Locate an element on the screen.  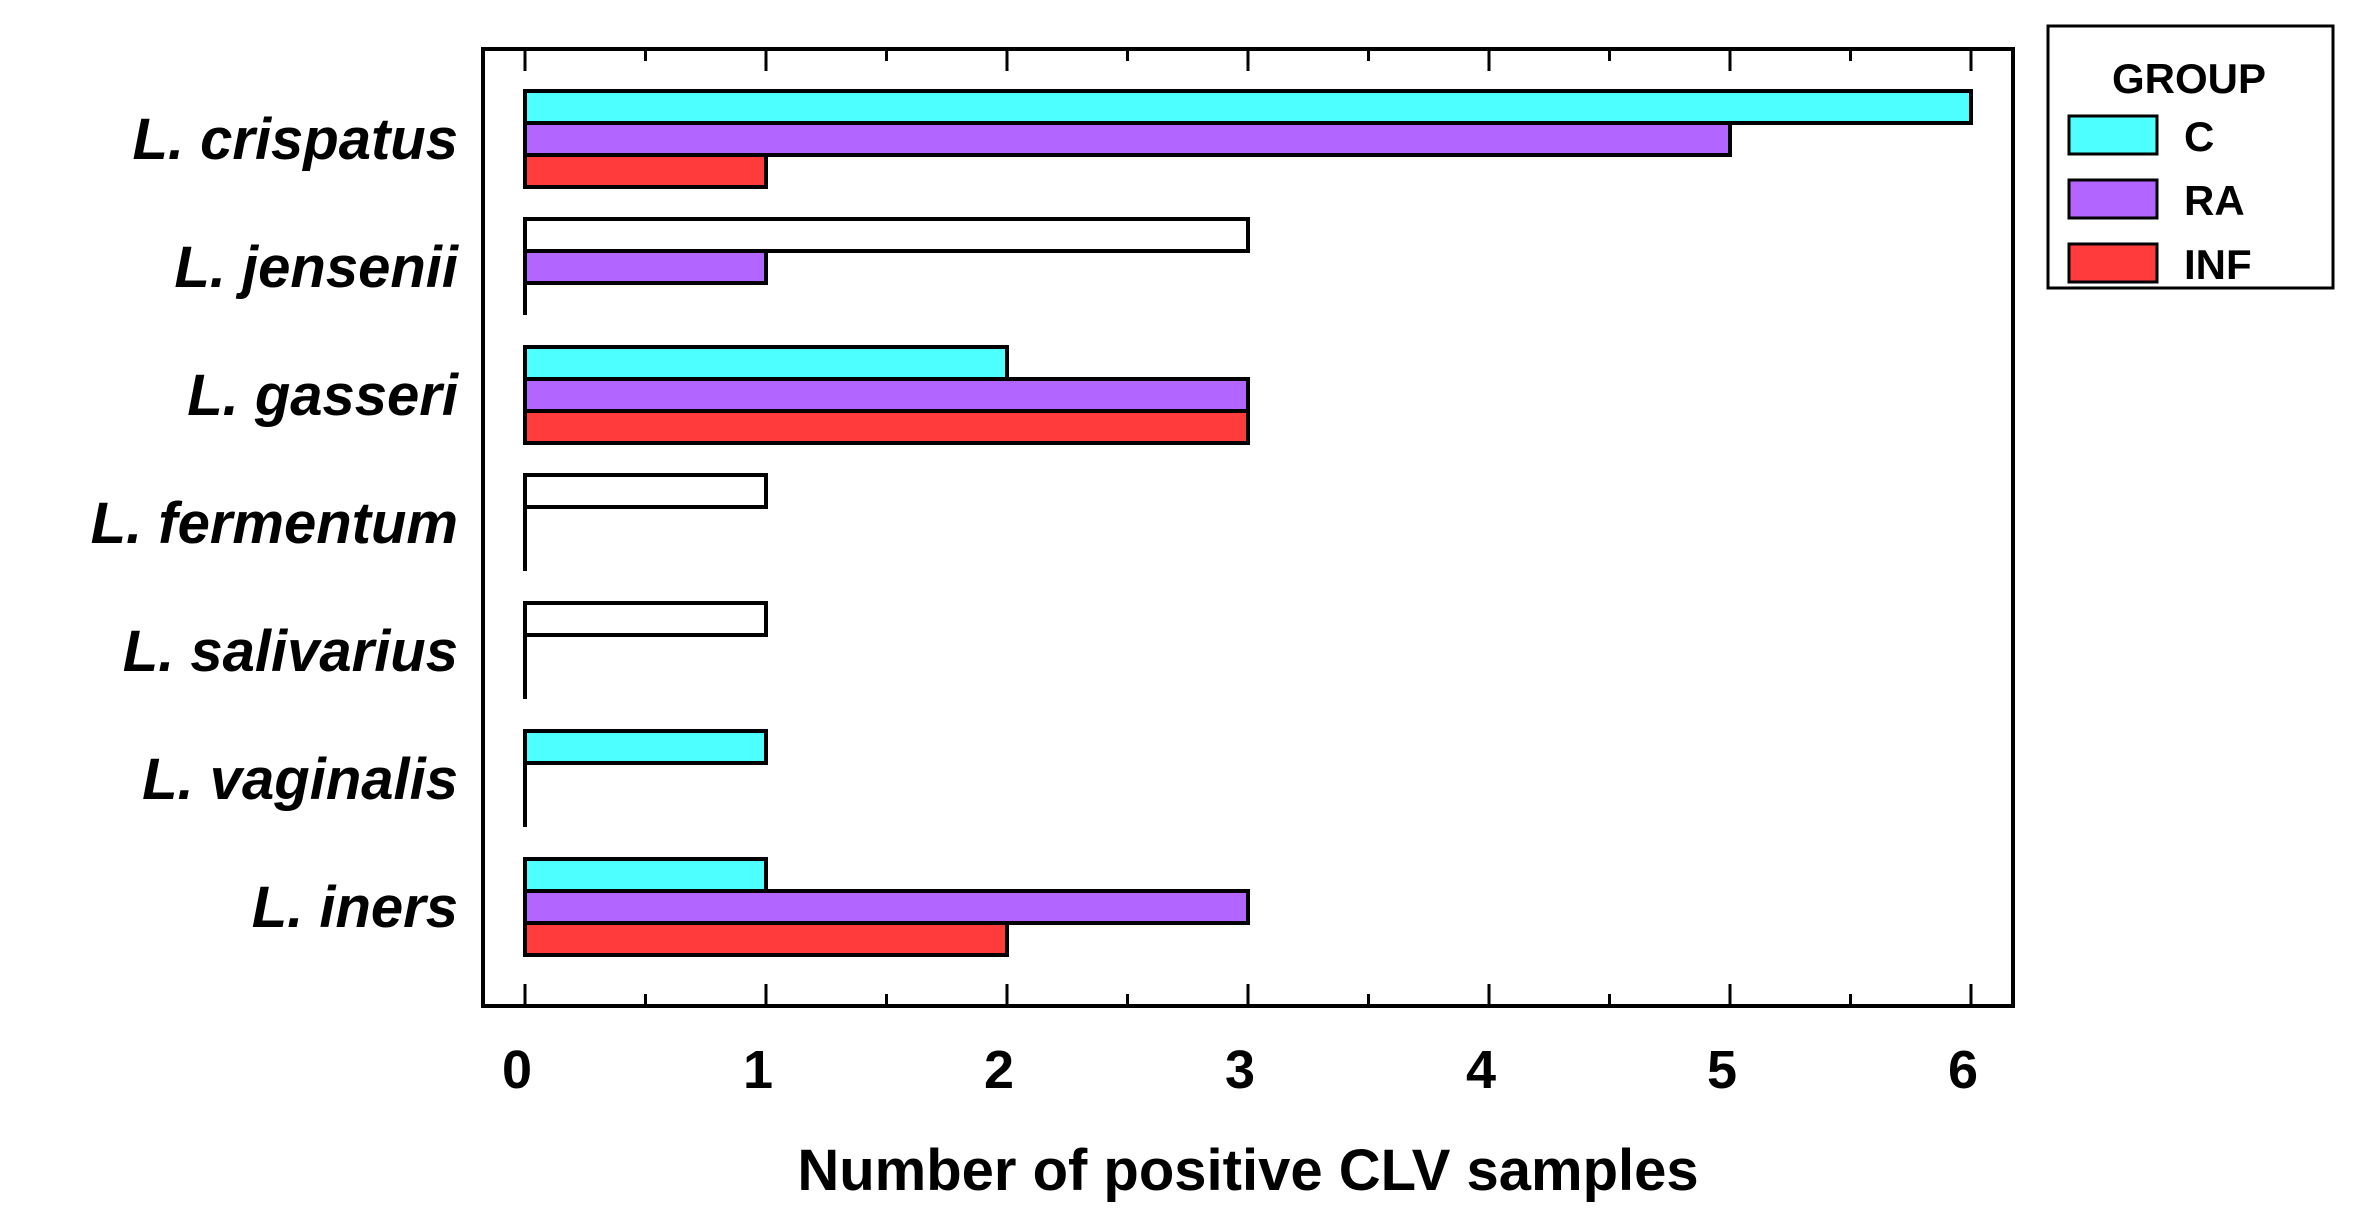
bar-c-l-crispatus is located at coordinates (1248, 107).